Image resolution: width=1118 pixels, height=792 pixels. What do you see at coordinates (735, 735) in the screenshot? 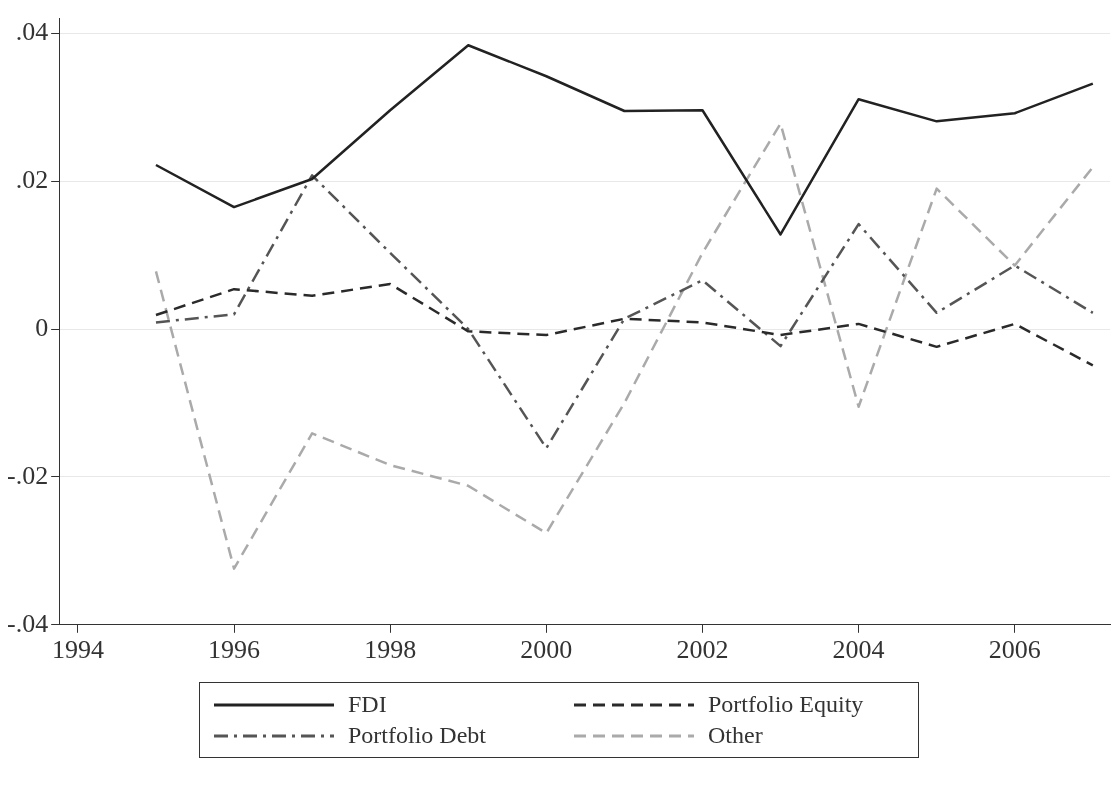
I see `legend-label: Other` at bounding box center [735, 735].